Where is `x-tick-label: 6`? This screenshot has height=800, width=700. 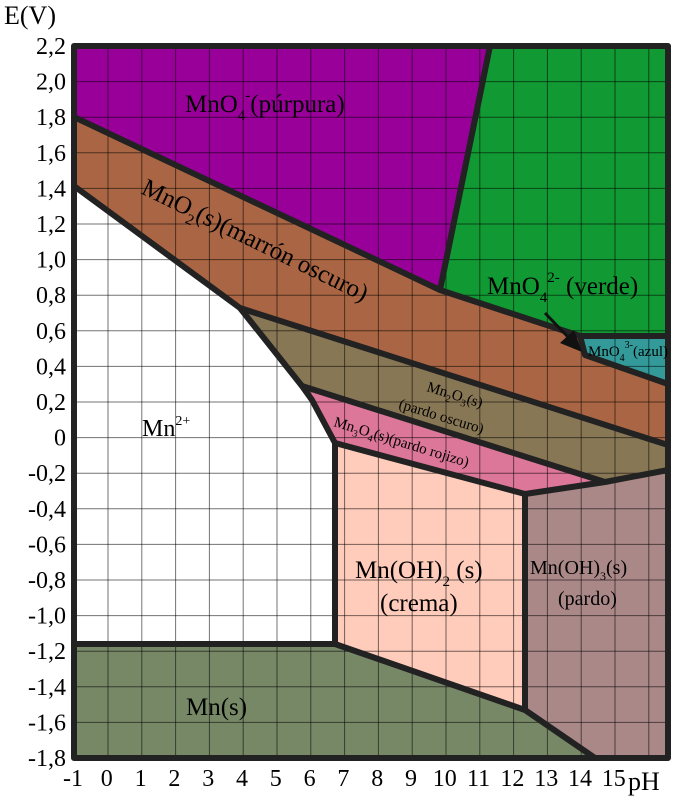
x-tick-label: 6 is located at coordinates (310, 779).